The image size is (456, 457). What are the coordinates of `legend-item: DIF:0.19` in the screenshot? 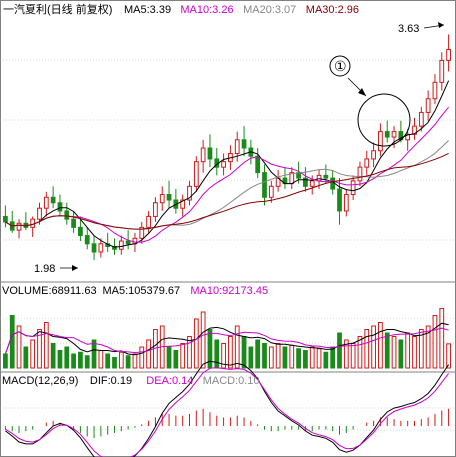 It's located at (111, 381).